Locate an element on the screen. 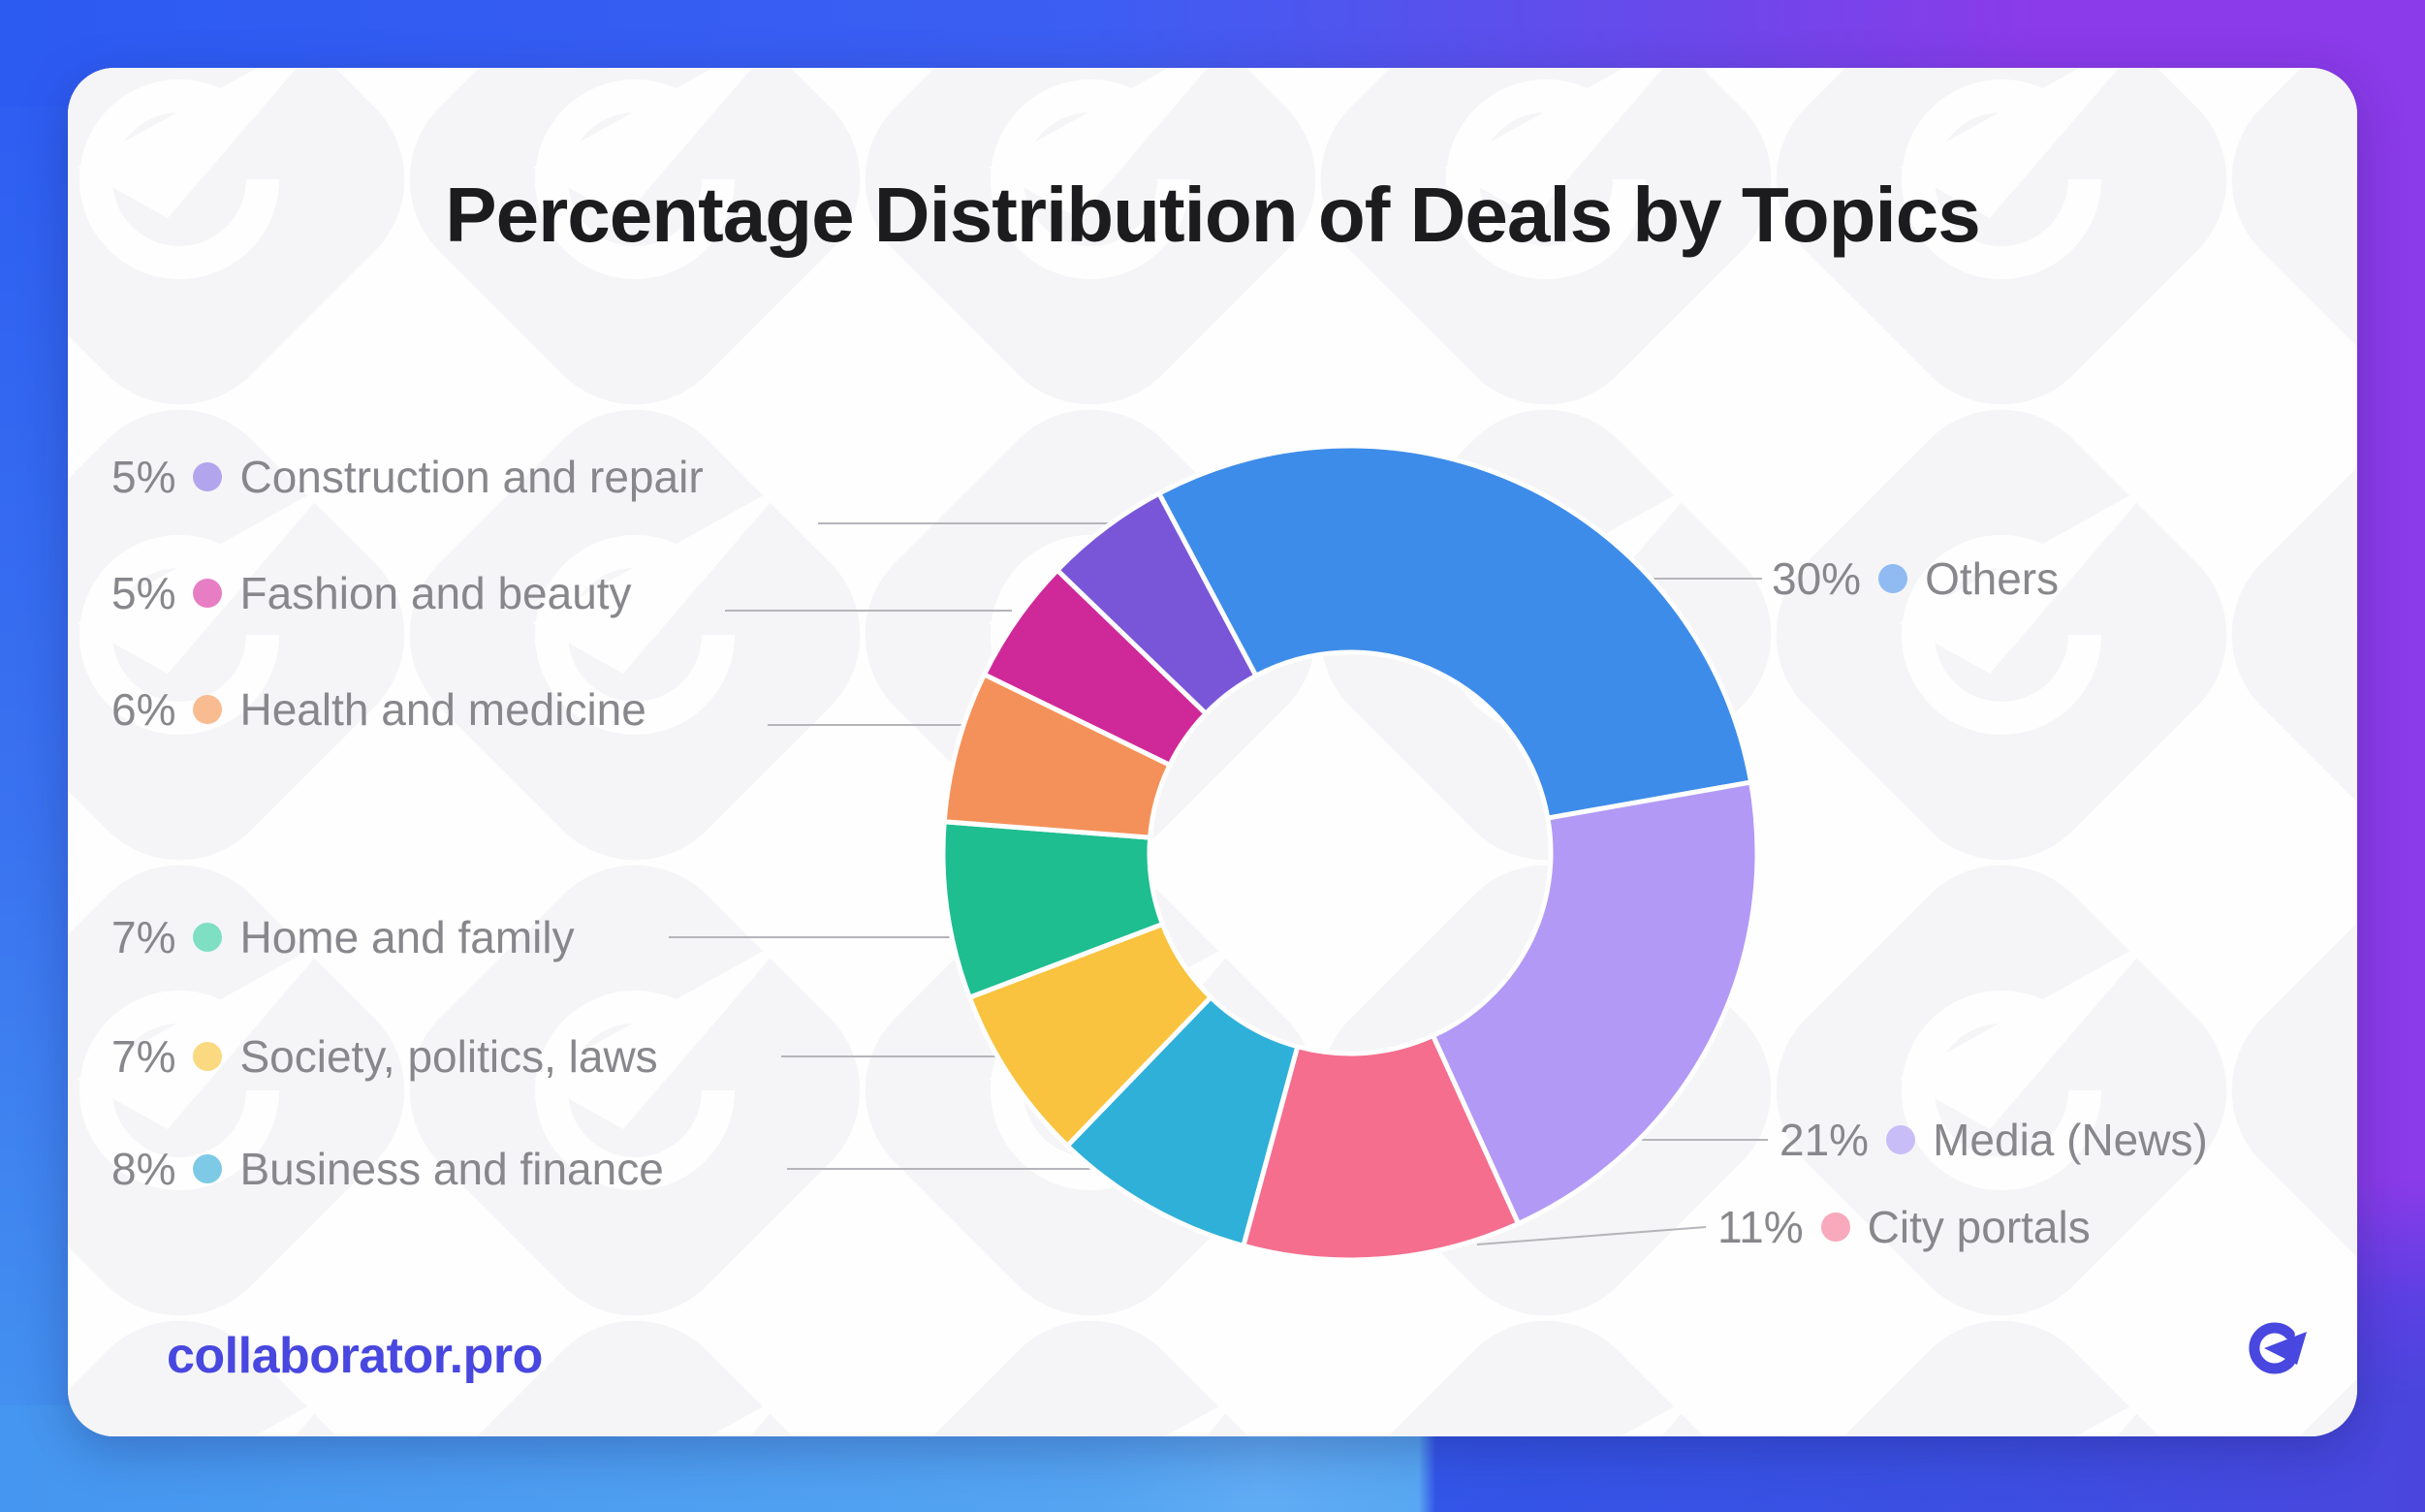 This screenshot has height=1512, width=2425. legend-value: 30% is located at coordinates (1817, 578).